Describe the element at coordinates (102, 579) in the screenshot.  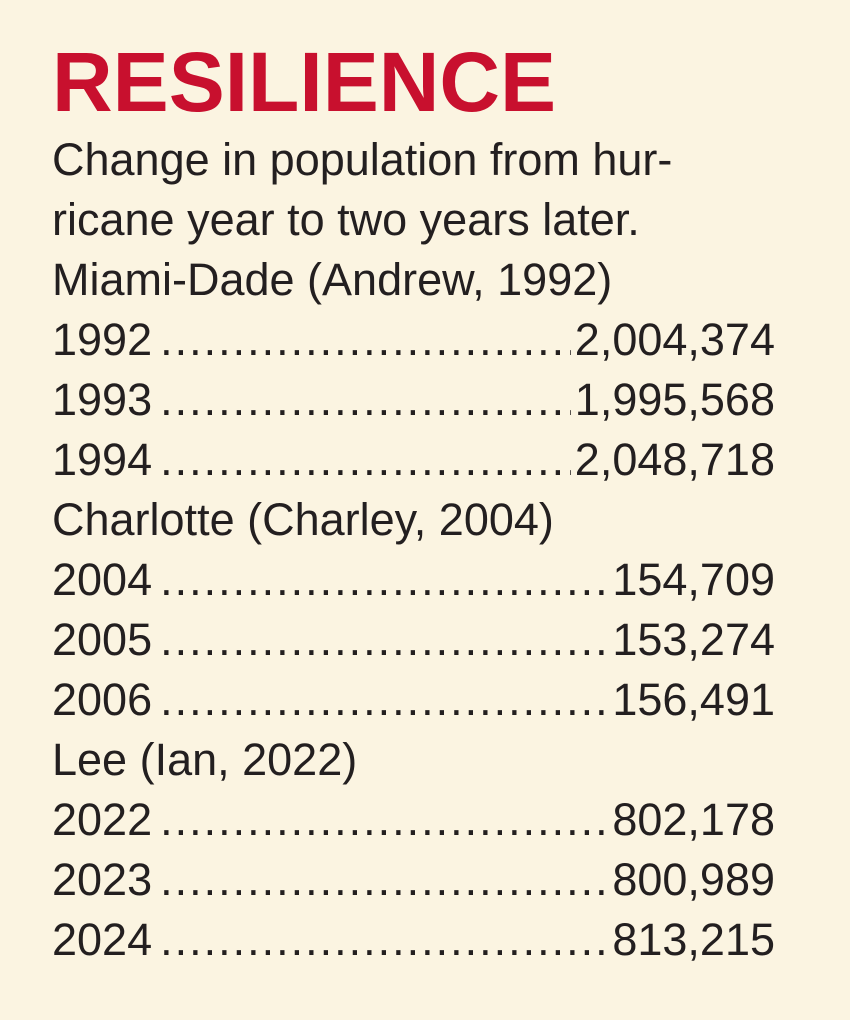
I see `row-year: 2004` at that location.